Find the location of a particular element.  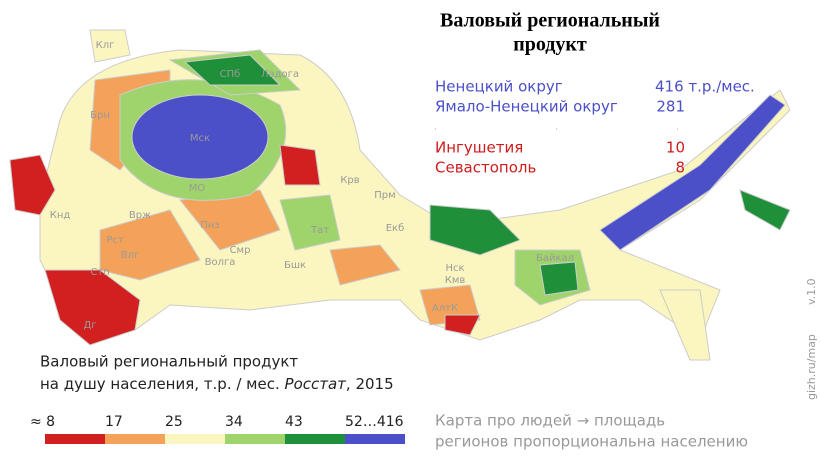

map-label: Волга is located at coordinates (220, 262).